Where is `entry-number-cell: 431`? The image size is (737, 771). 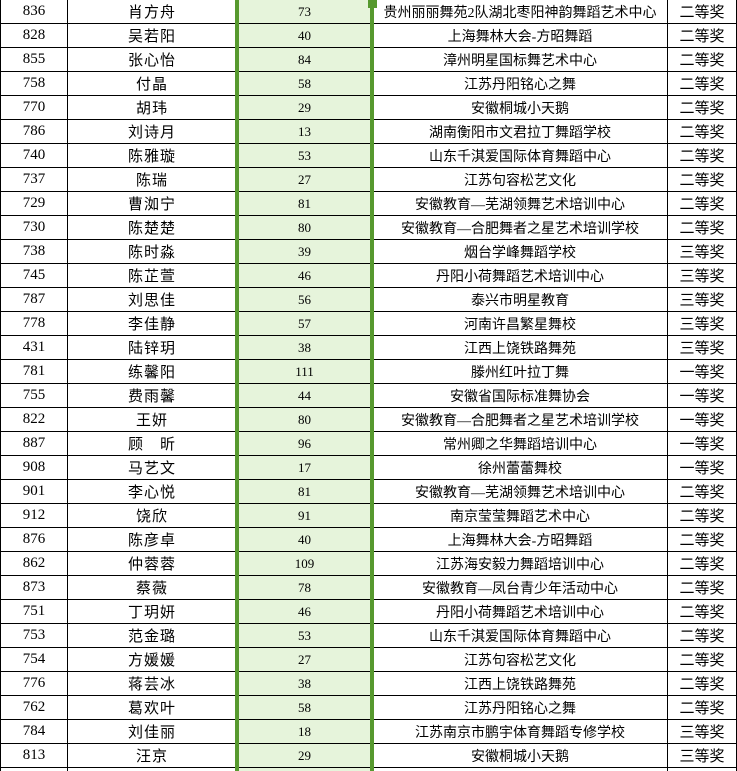 entry-number-cell: 431 is located at coordinates (34, 347).